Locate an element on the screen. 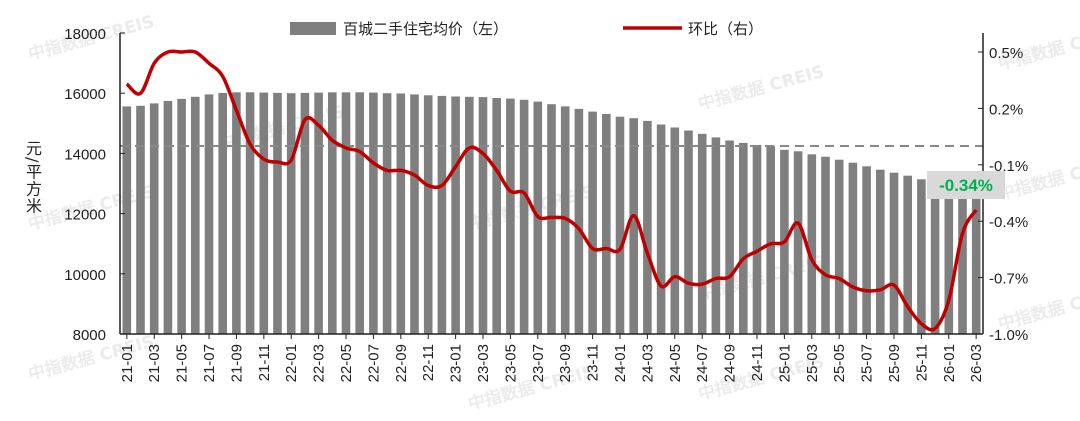  x-tick-label: 21-05 is located at coordinates (182, 363).